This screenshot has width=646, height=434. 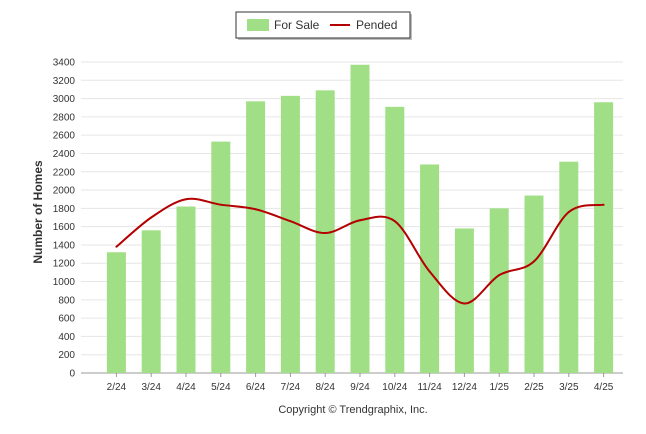 I want to click on y-tick-label: 2800, so click(x=64, y=117).